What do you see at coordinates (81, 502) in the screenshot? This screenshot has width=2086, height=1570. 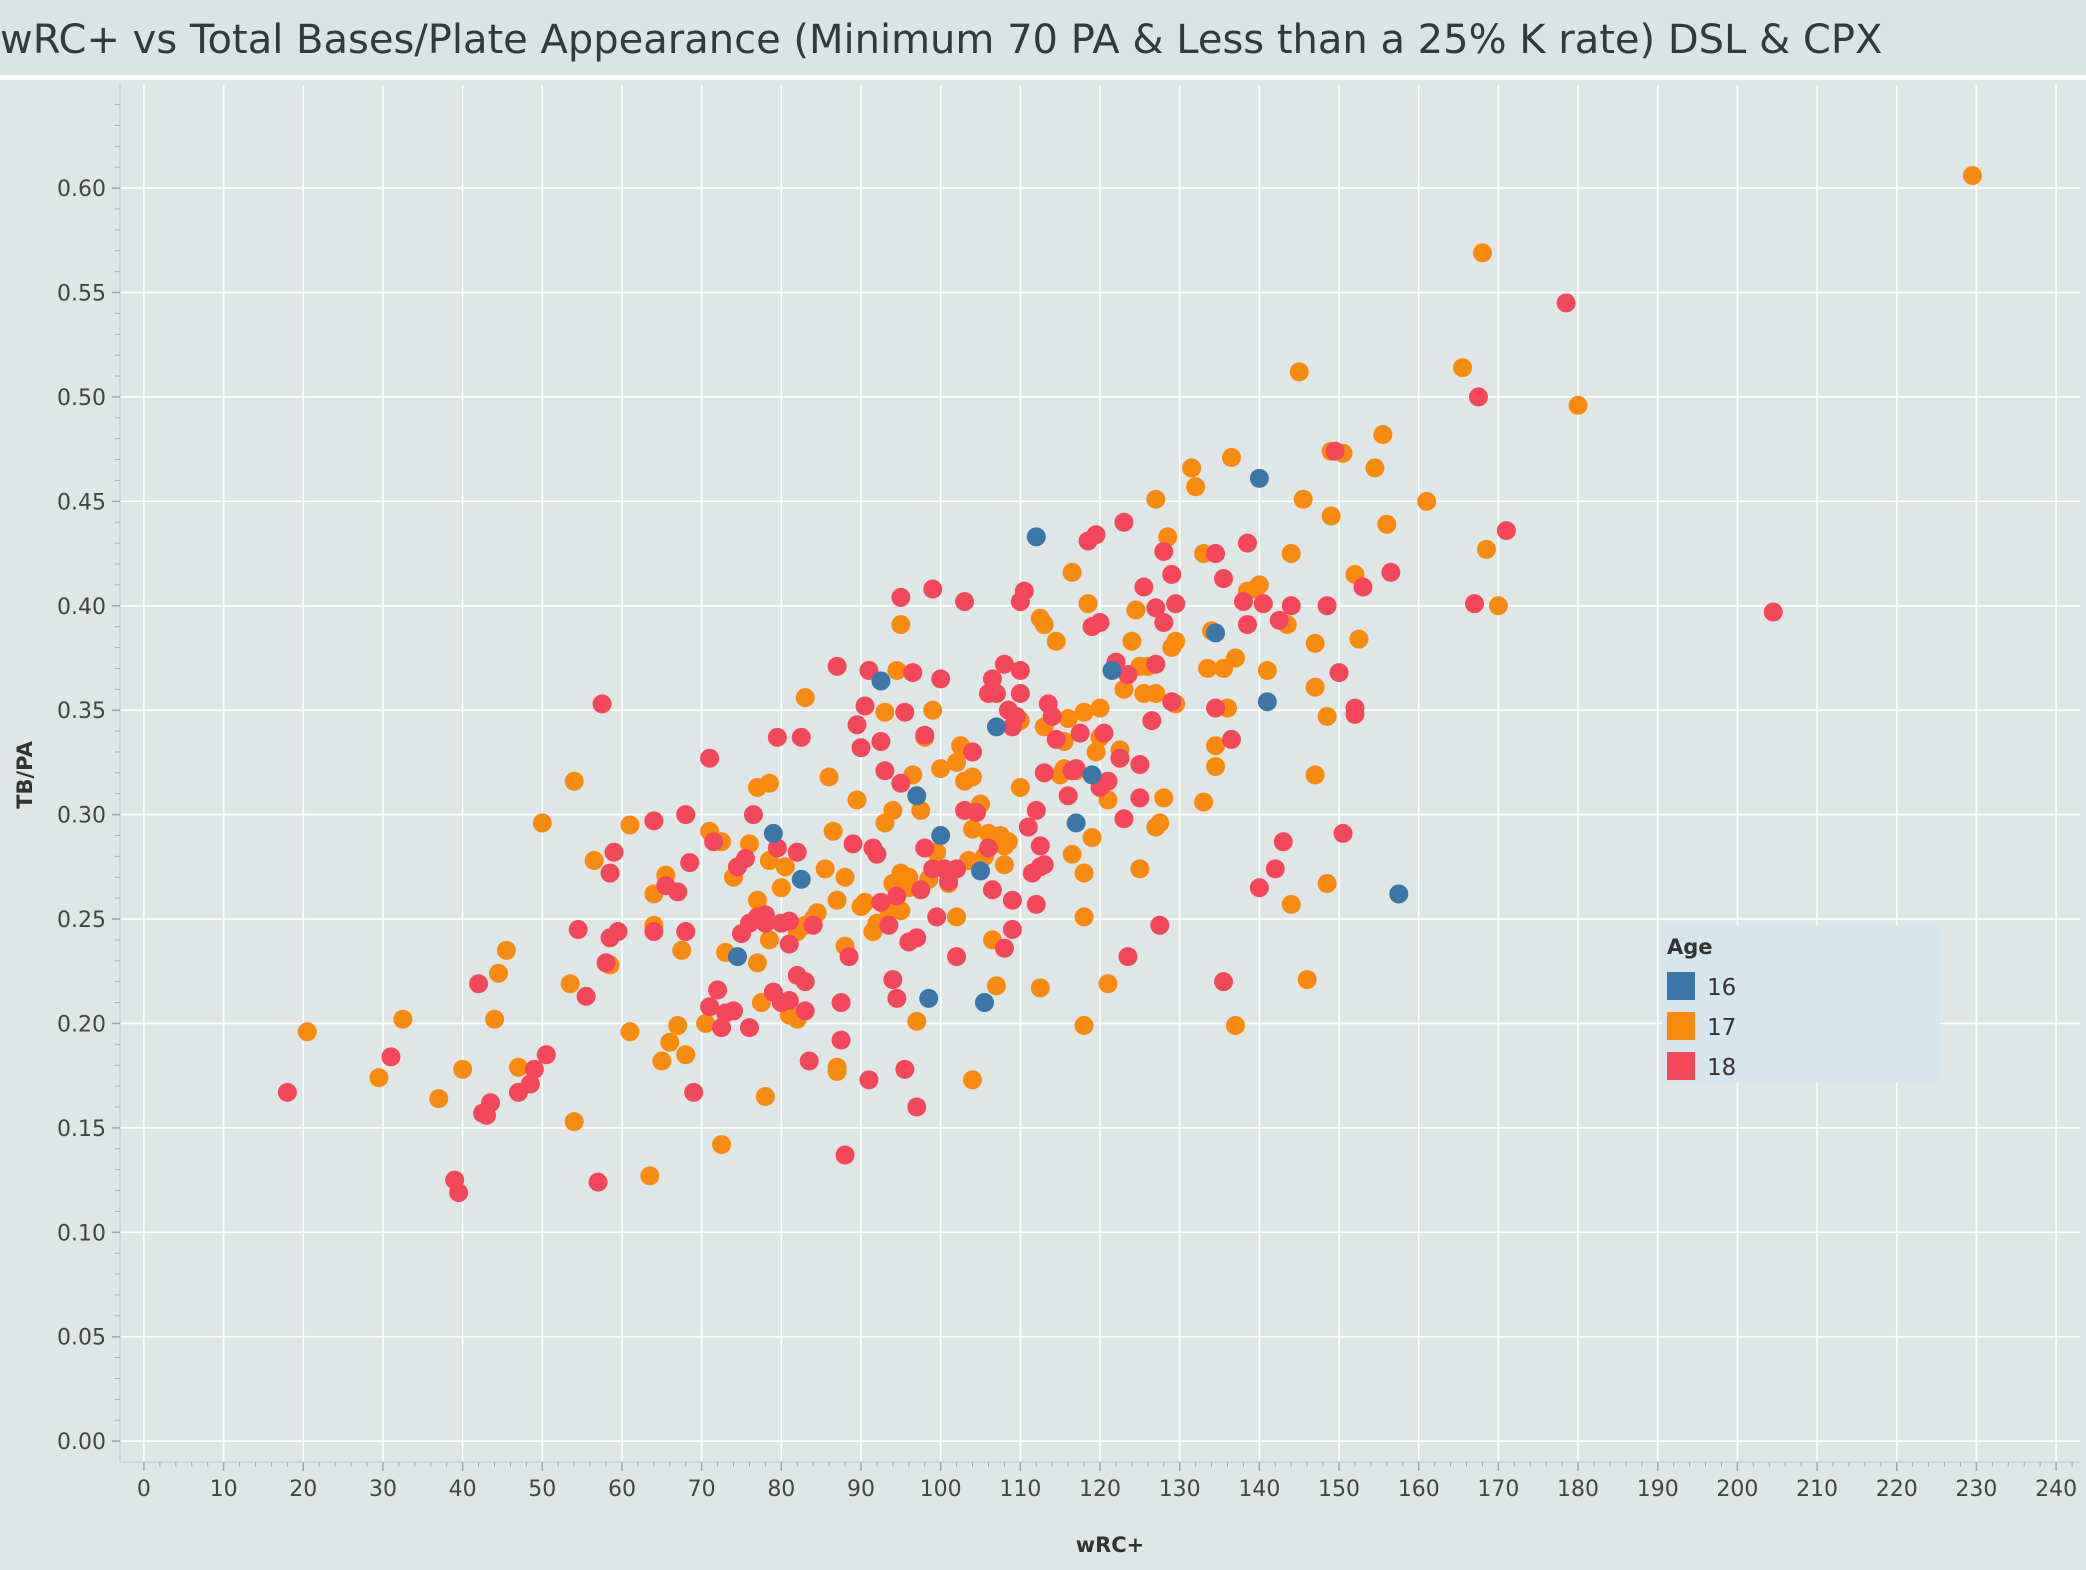 I see `y-tick-label: 0.45` at bounding box center [81, 502].